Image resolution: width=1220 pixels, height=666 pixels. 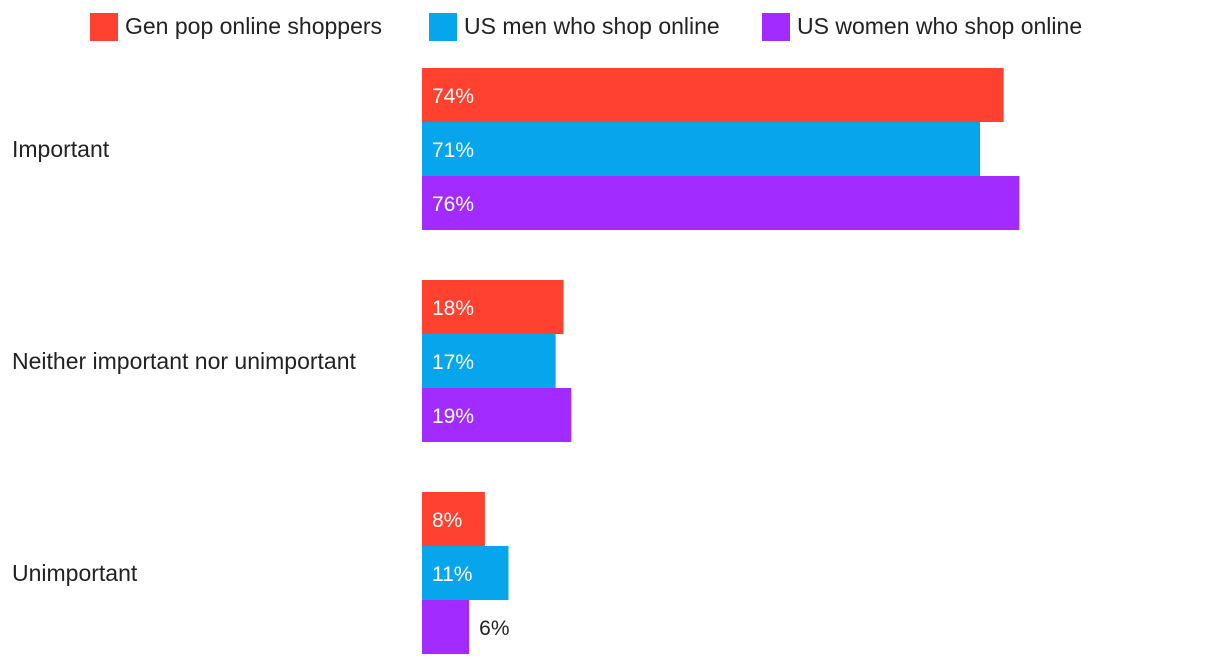 I want to click on category-label: Important, so click(x=61, y=149).